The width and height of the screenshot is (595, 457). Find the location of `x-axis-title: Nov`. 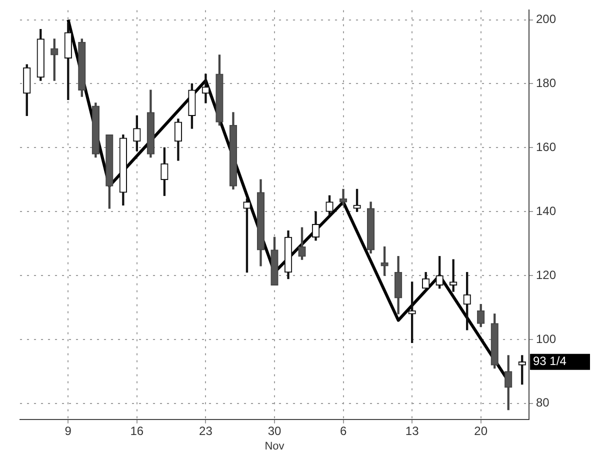

x-axis-title: Nov is located at coordinates (274, 446).